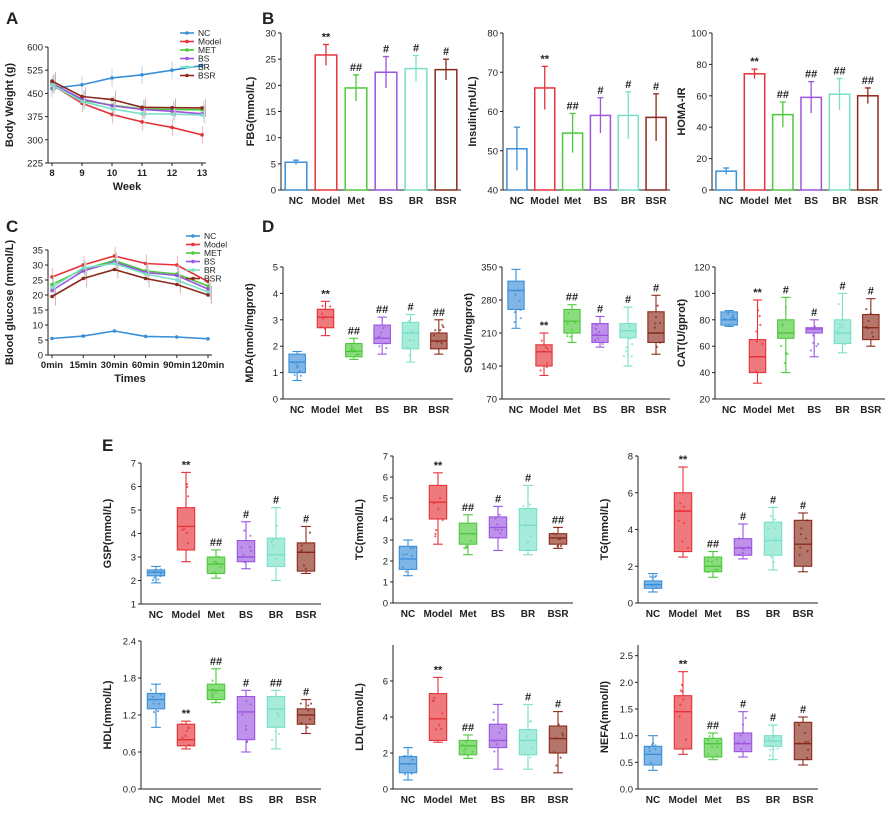 The width and height of the screenshot is (893, 819). What do you see at coordinates (306, 800) in the screenshot?
I see `E4-category-label: BSR` at bounding box center [306, 800].